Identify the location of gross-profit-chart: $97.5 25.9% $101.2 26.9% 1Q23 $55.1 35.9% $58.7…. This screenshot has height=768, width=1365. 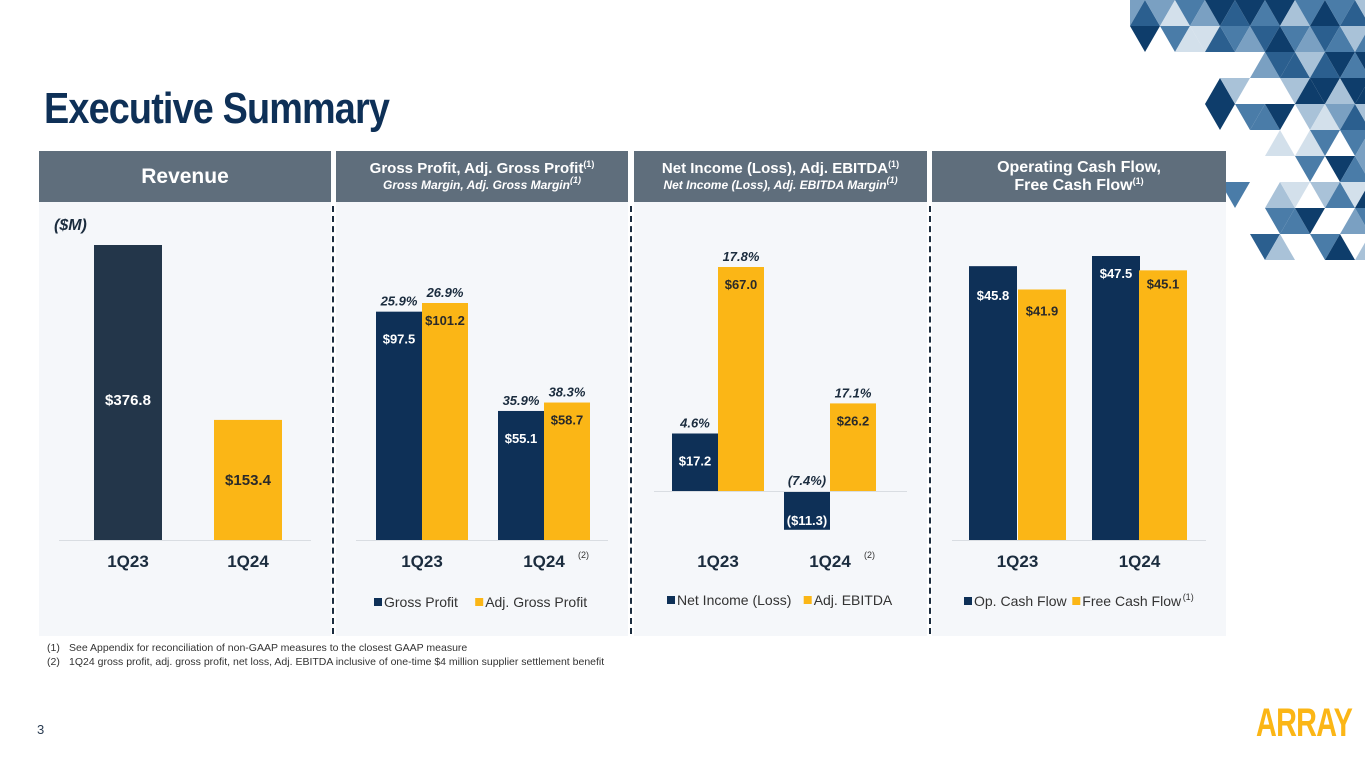
(482, 447).